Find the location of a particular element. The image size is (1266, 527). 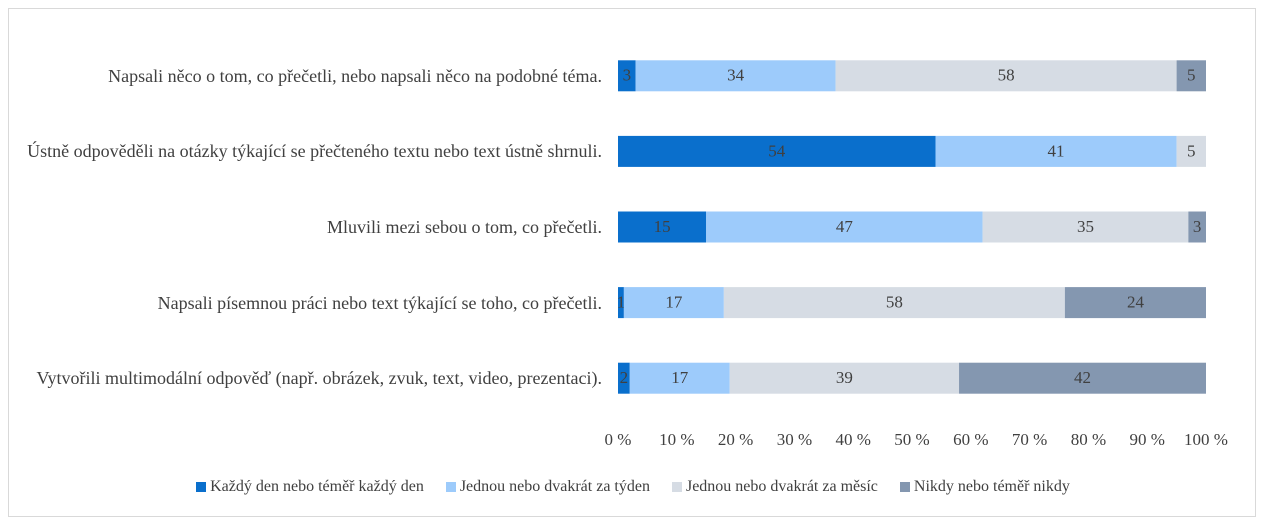

legend-label: Každý den nebo téměř každý den is located at coordinates (317, 486).